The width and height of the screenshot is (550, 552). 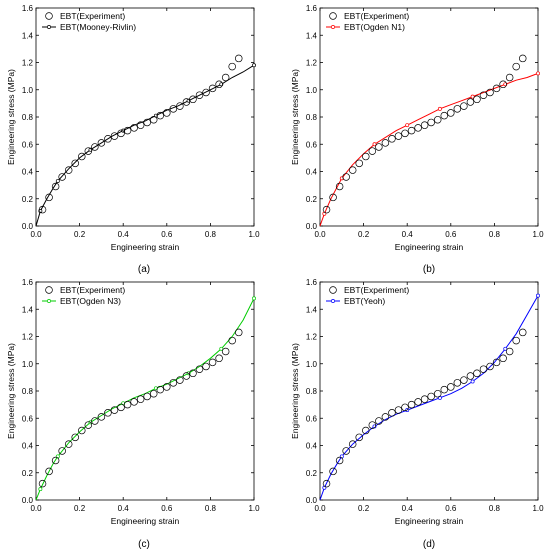 What do you see at coordinates (333, 290) in the screenshot?
I see `legend-marker-experiment` at bounding box center [333, 290].